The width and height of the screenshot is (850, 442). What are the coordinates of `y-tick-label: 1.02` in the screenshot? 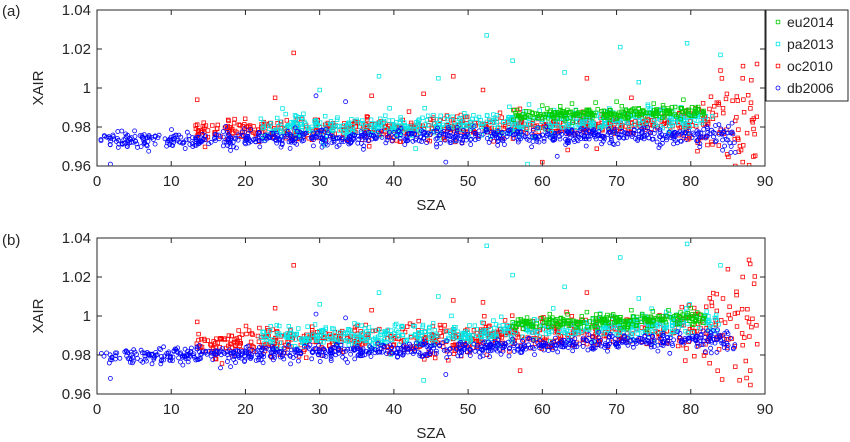 It's located at (76, 49).